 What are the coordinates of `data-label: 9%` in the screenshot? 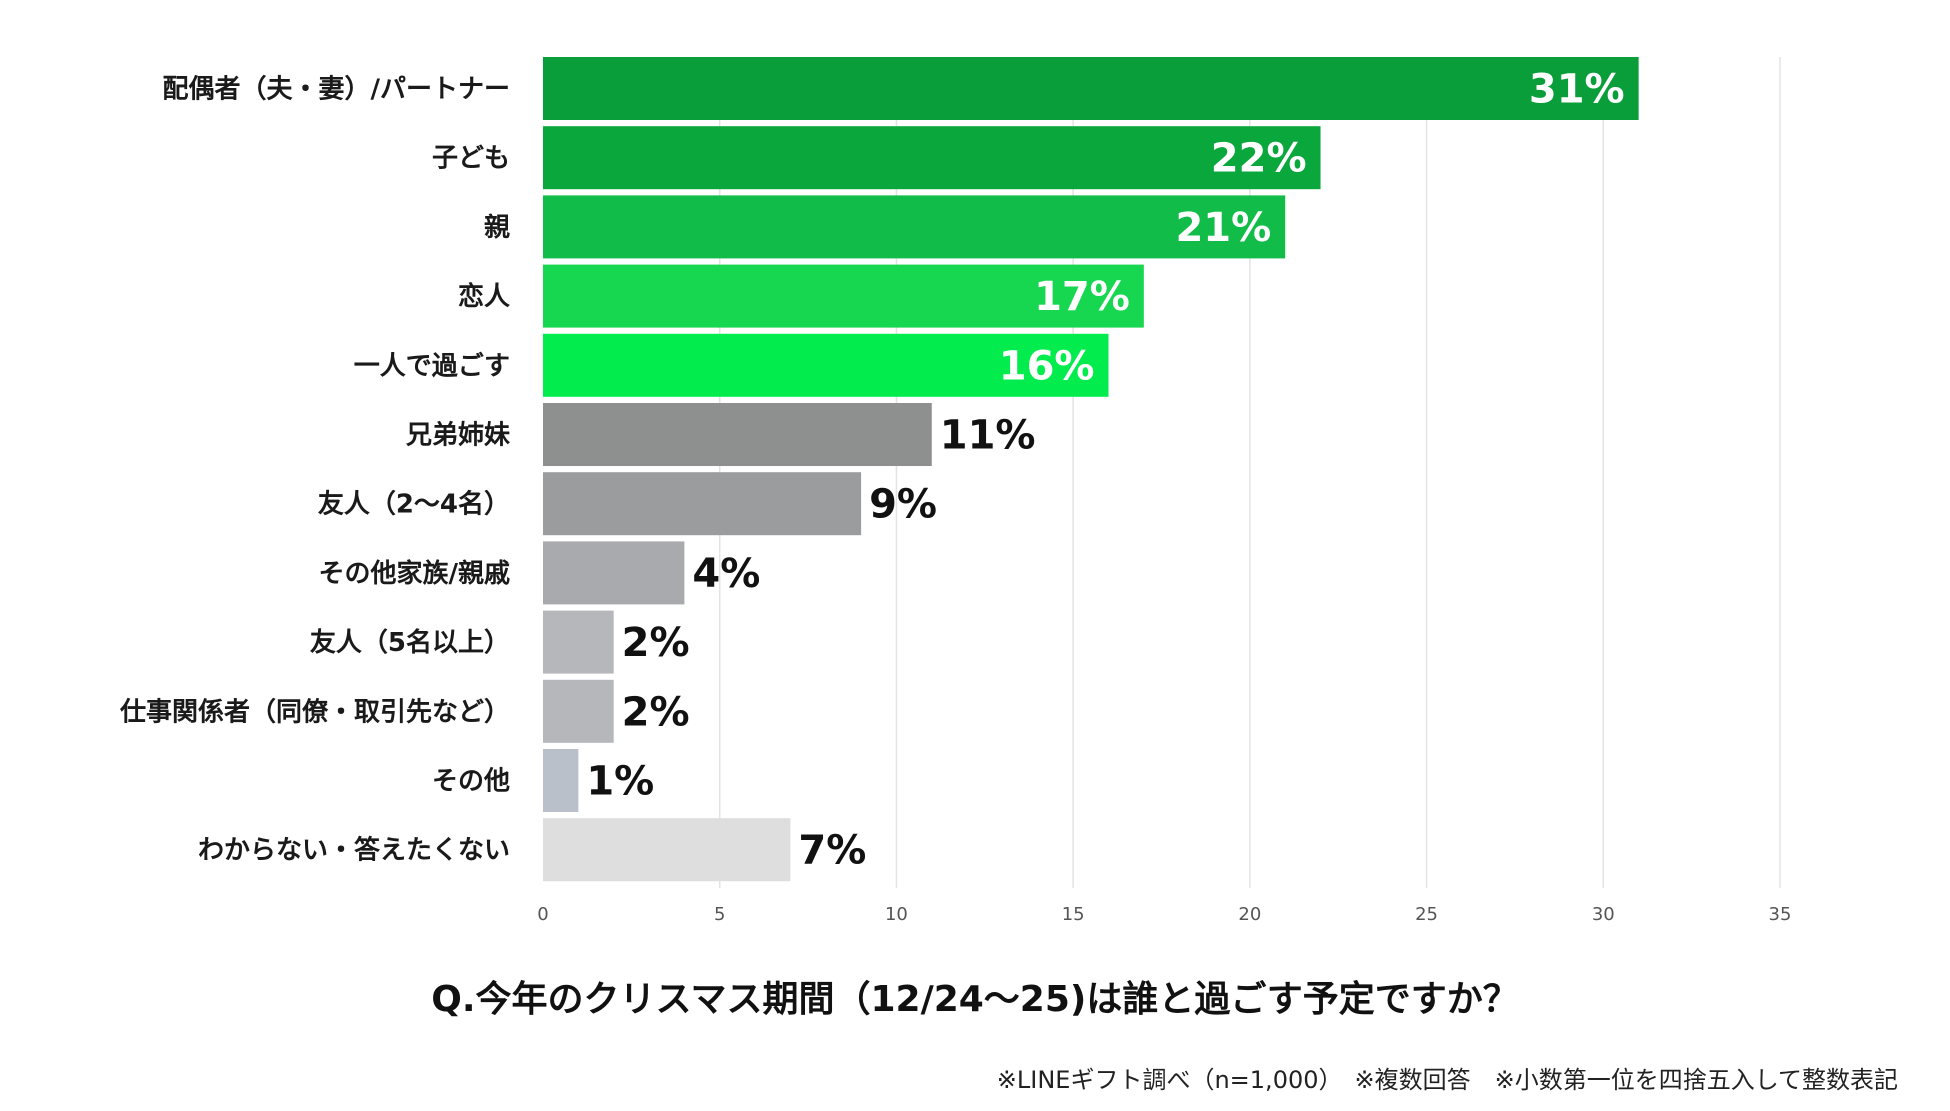 It's located at (903, 505).